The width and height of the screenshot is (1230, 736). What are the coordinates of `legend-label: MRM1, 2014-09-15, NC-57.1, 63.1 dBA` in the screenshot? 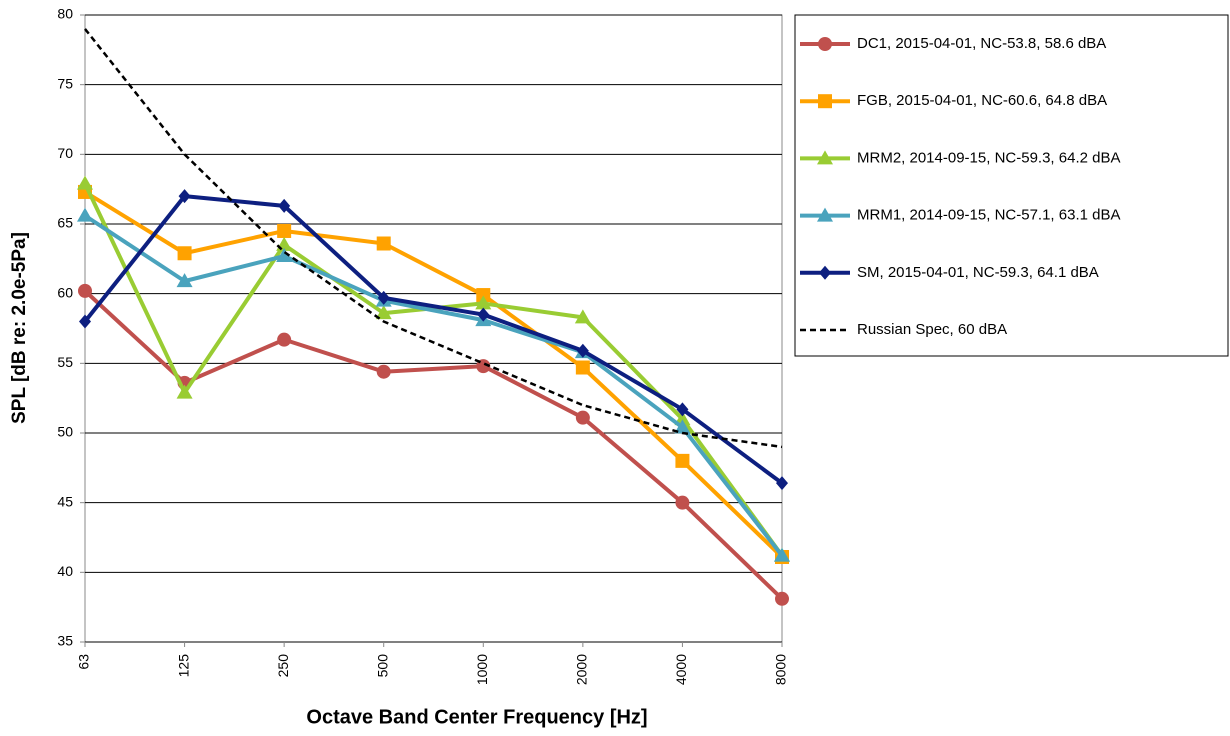 It's located at (988, 215).